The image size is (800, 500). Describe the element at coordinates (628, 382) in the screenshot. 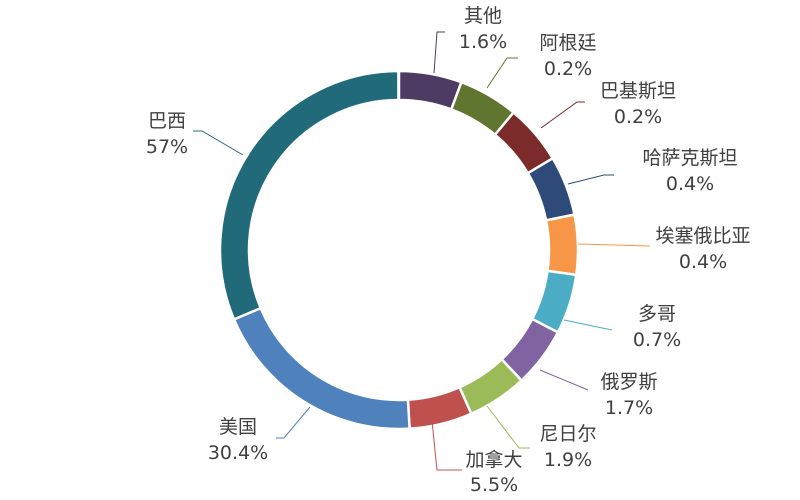

I see `category-label-russia: 俄罗斯` at that location.